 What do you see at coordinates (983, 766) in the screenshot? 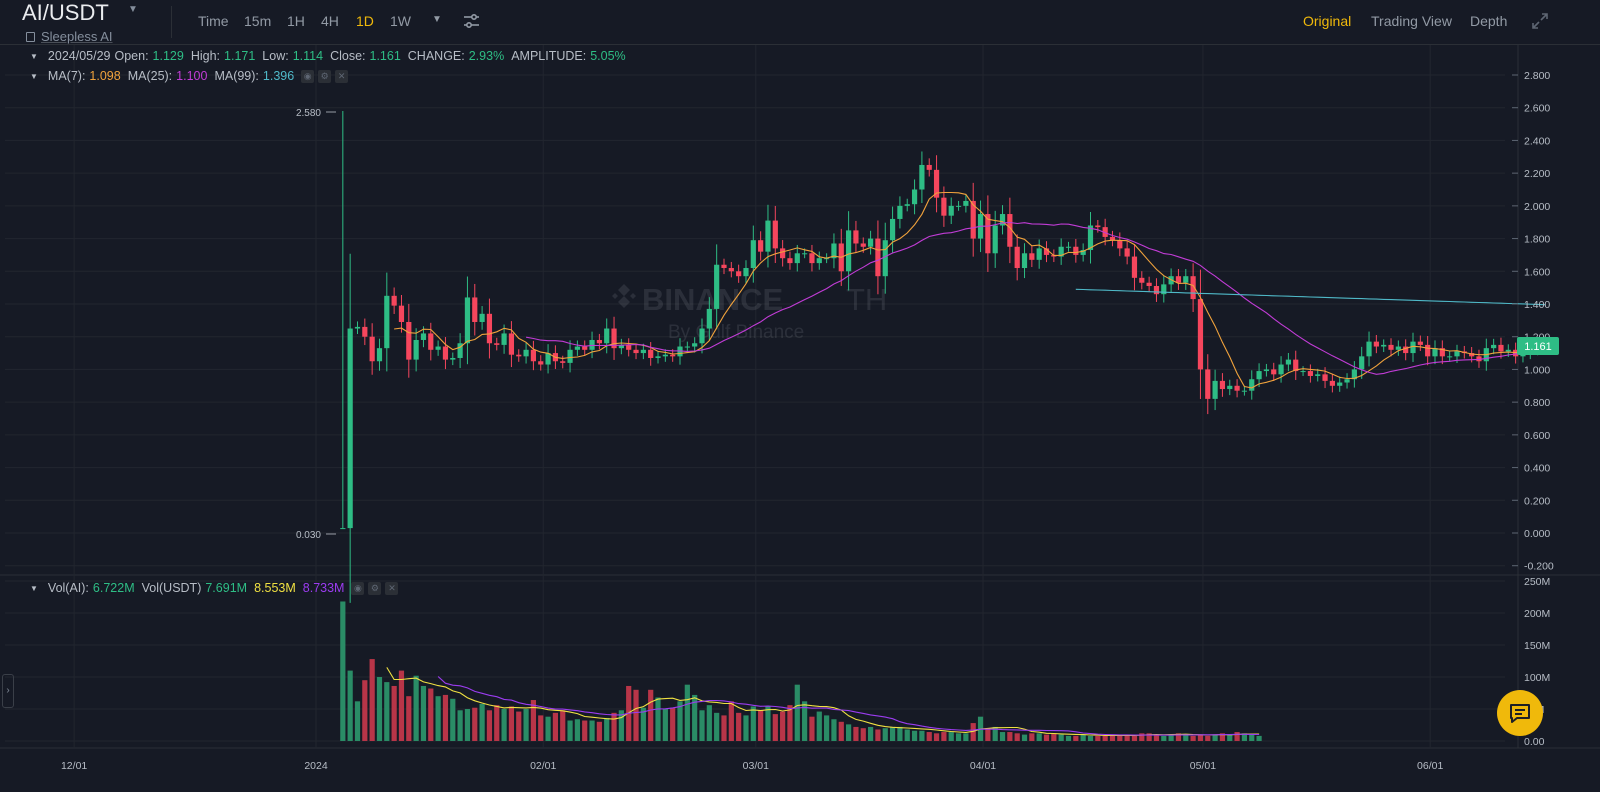
I see `time-tick-label: 04/01` at bounding box center [983, 766].